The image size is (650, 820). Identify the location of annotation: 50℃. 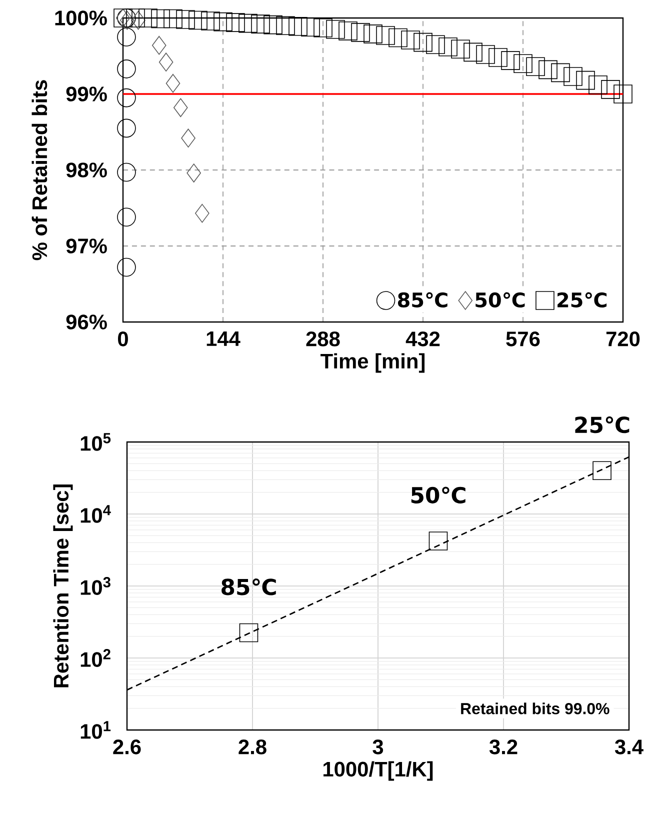
(438, 495).